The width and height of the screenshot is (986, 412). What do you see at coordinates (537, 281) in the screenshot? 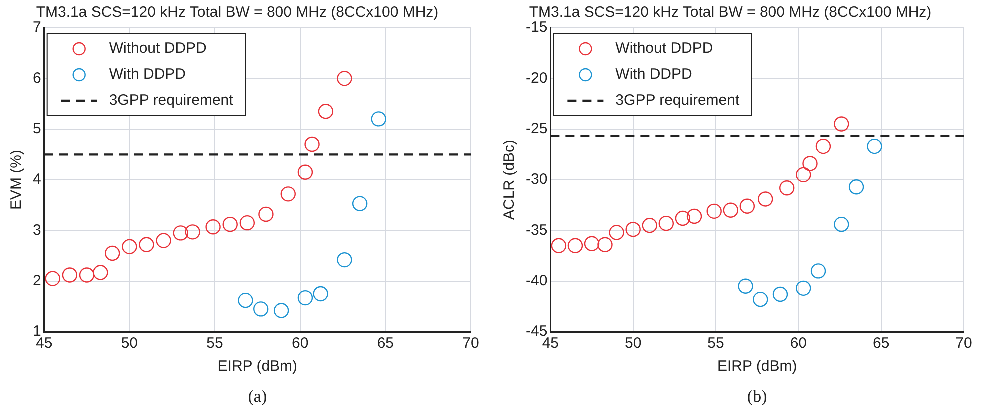
I see `y-tick-label: -40` at bounding box center [537, 281].